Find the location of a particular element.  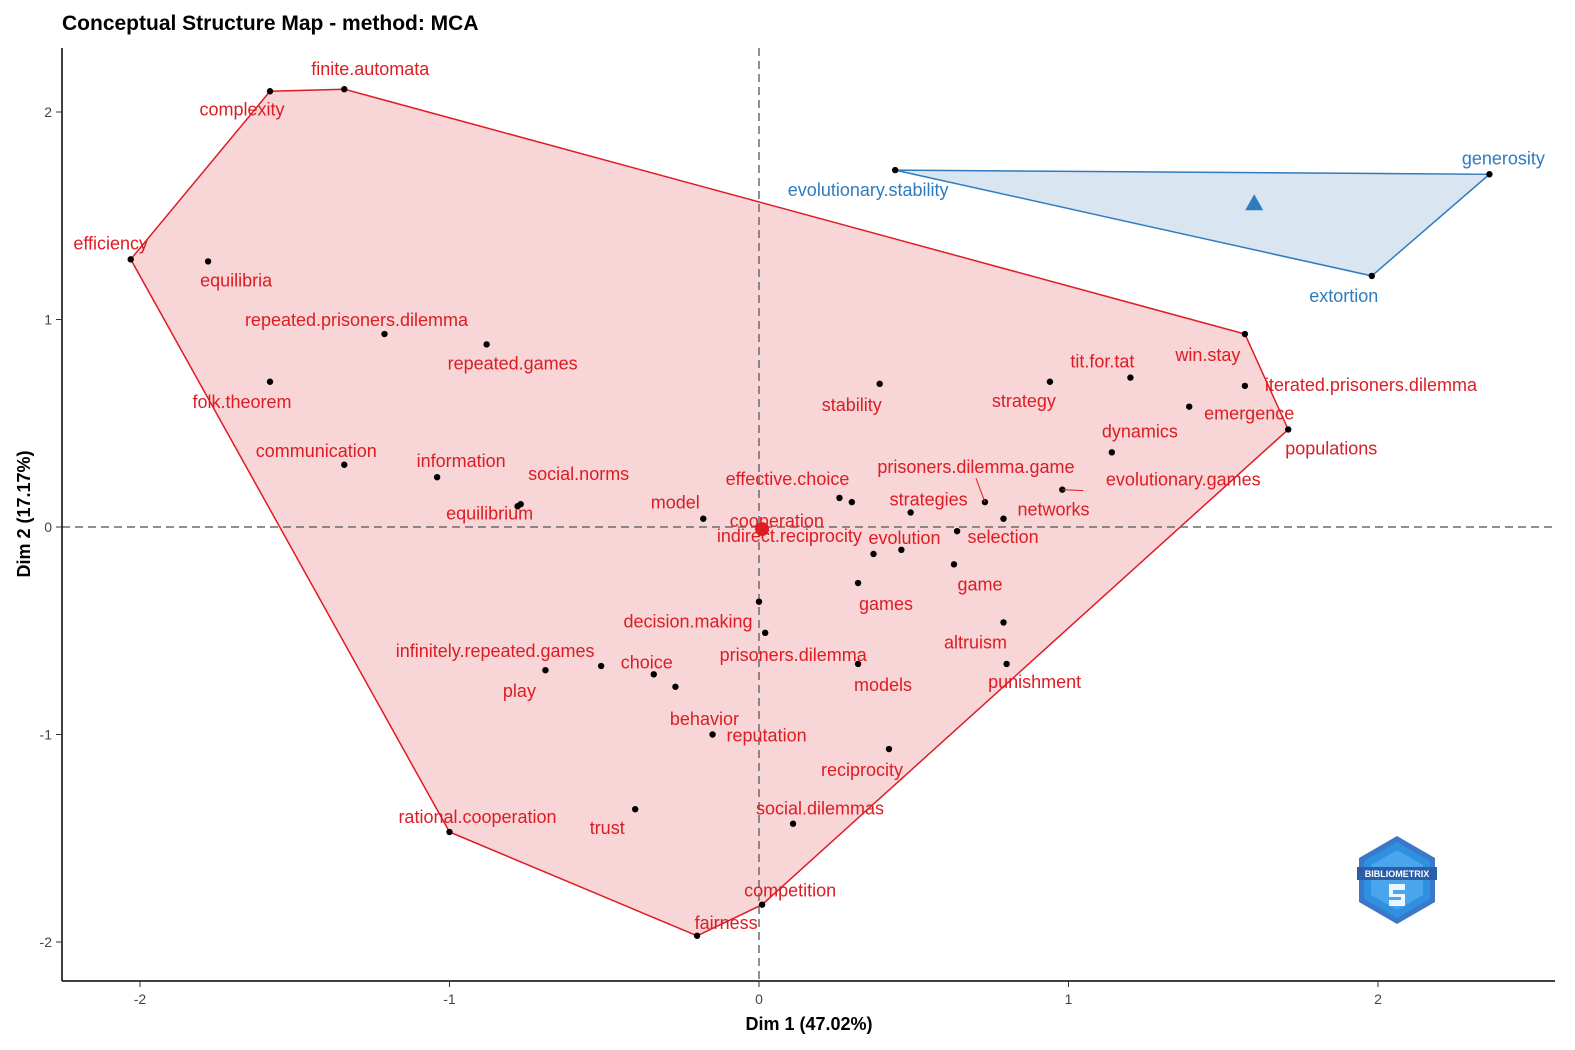

cluster-2-hull is located at coordinates (1193, 223).